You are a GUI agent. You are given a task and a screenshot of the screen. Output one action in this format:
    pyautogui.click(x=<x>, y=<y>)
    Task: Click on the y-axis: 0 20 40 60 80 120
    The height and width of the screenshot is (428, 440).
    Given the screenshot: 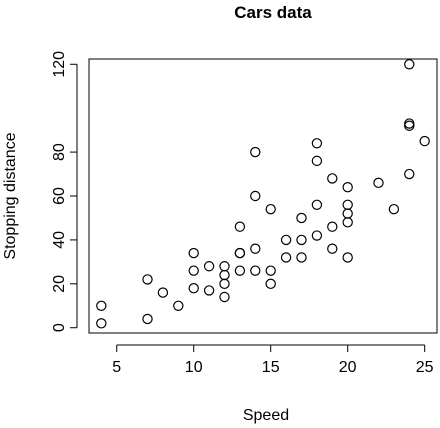 What is the action you would take?
    pyautogui.click(x=64, y=191)
    